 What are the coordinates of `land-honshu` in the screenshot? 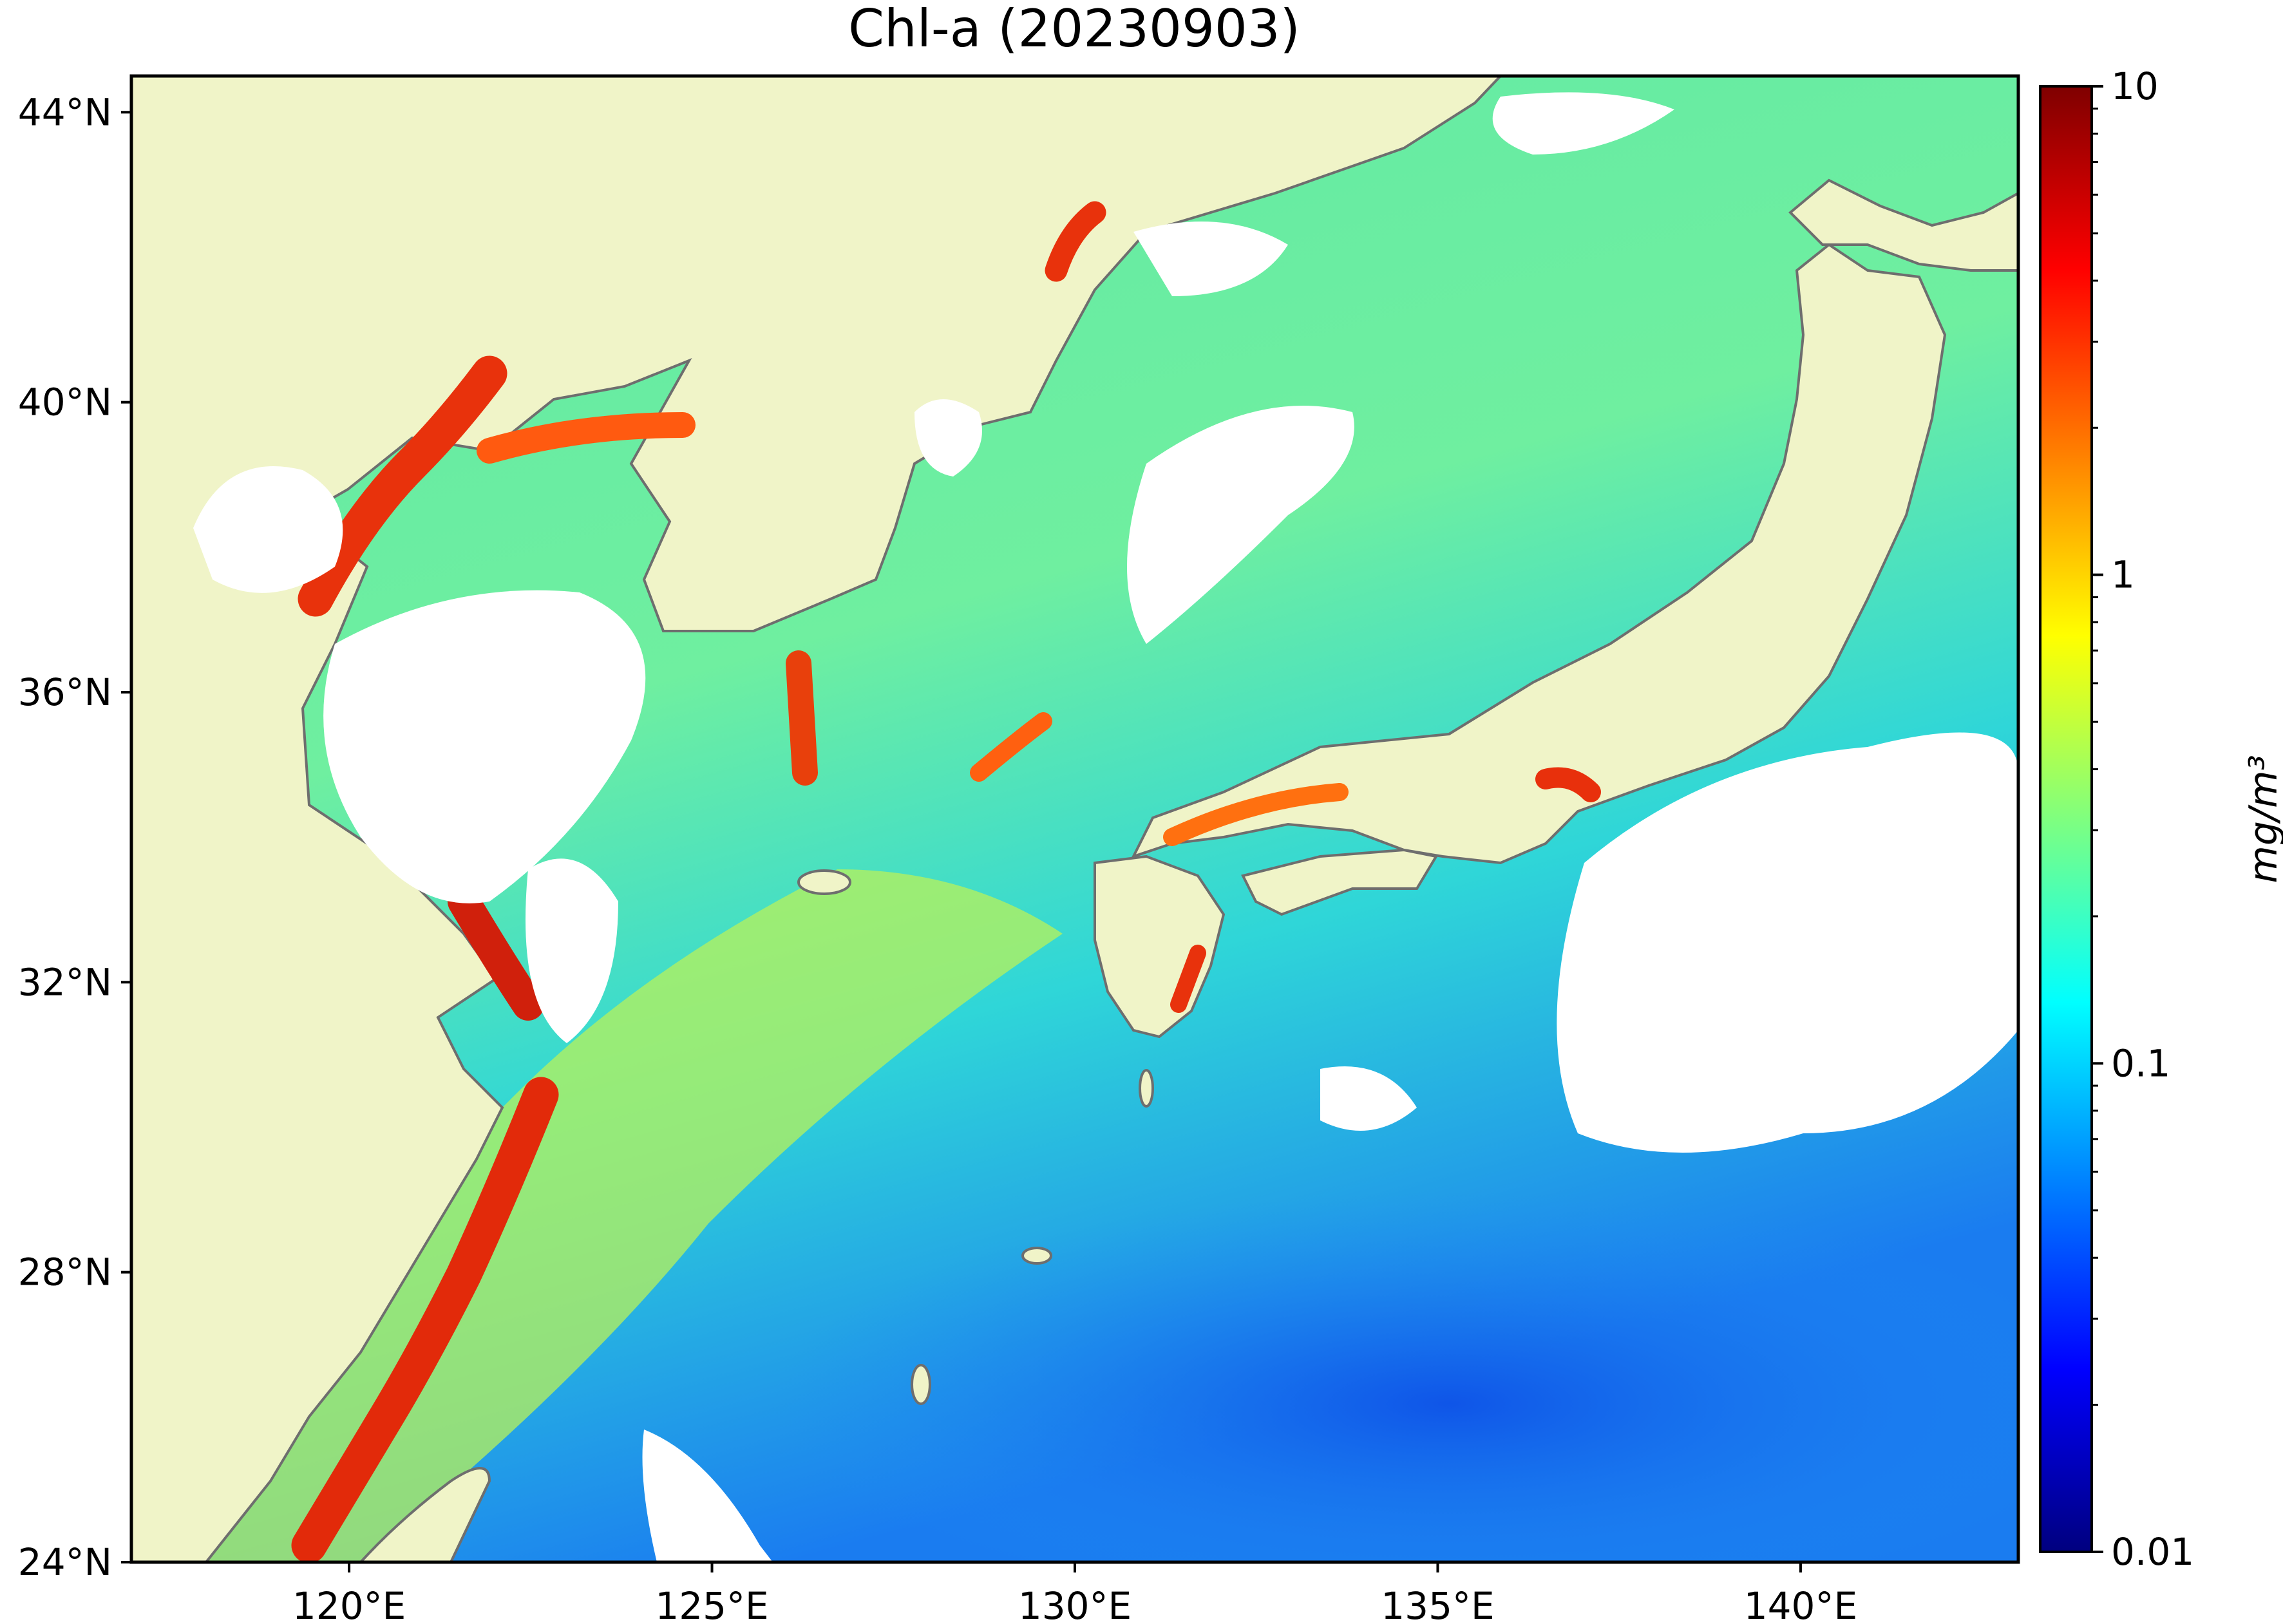 It's located at (1539, 554).